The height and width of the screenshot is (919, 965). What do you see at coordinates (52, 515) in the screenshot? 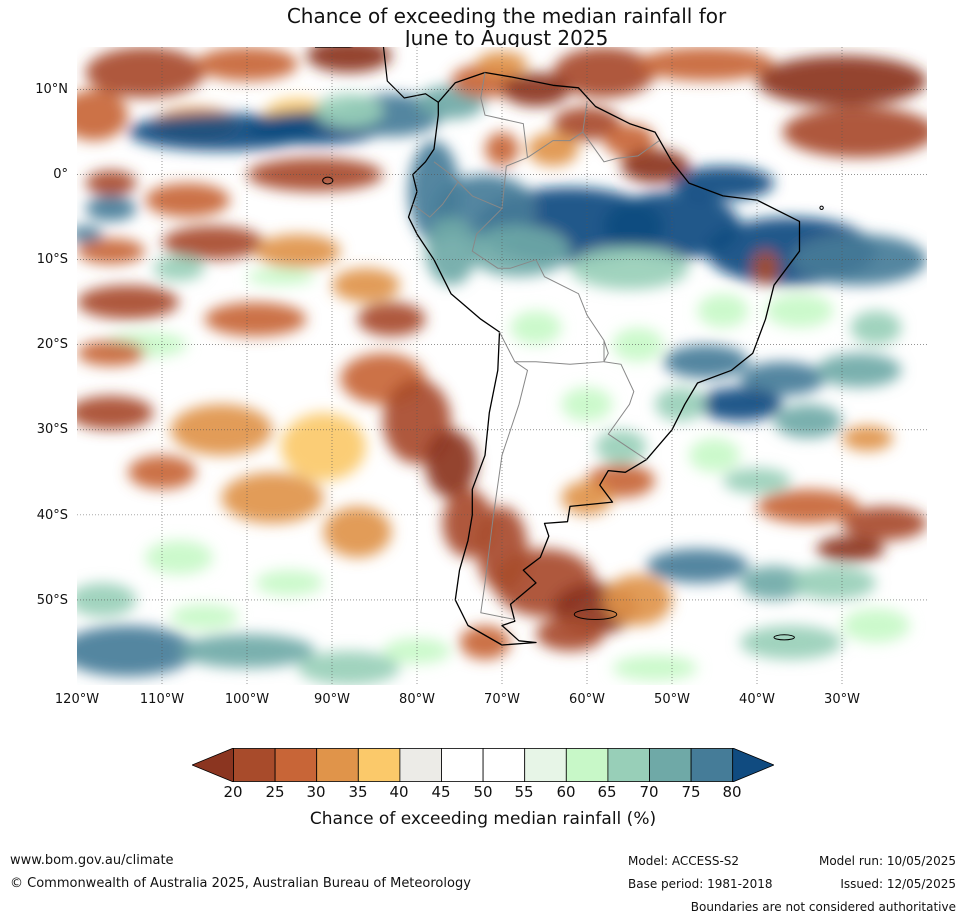
I see `lat-label-40s: 40°S` at bounding box center [52, 515].